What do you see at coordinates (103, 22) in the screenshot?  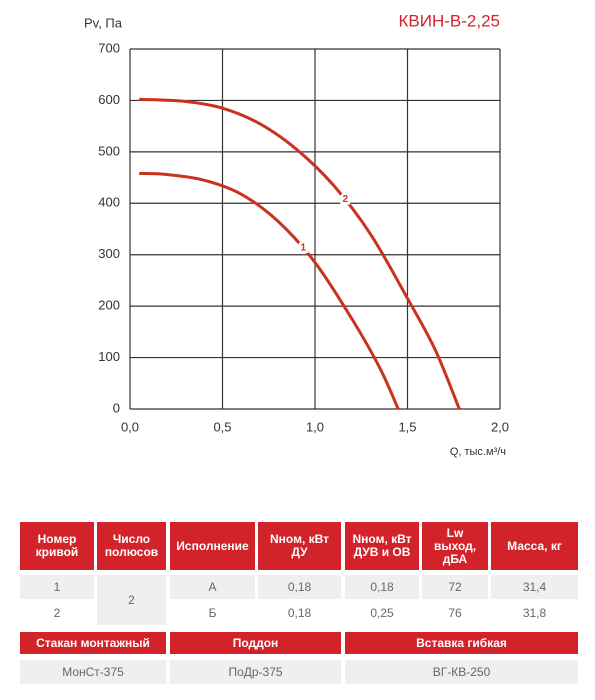 I see `y-axis-label: Pv, Па` at bounding box center [103, 22].